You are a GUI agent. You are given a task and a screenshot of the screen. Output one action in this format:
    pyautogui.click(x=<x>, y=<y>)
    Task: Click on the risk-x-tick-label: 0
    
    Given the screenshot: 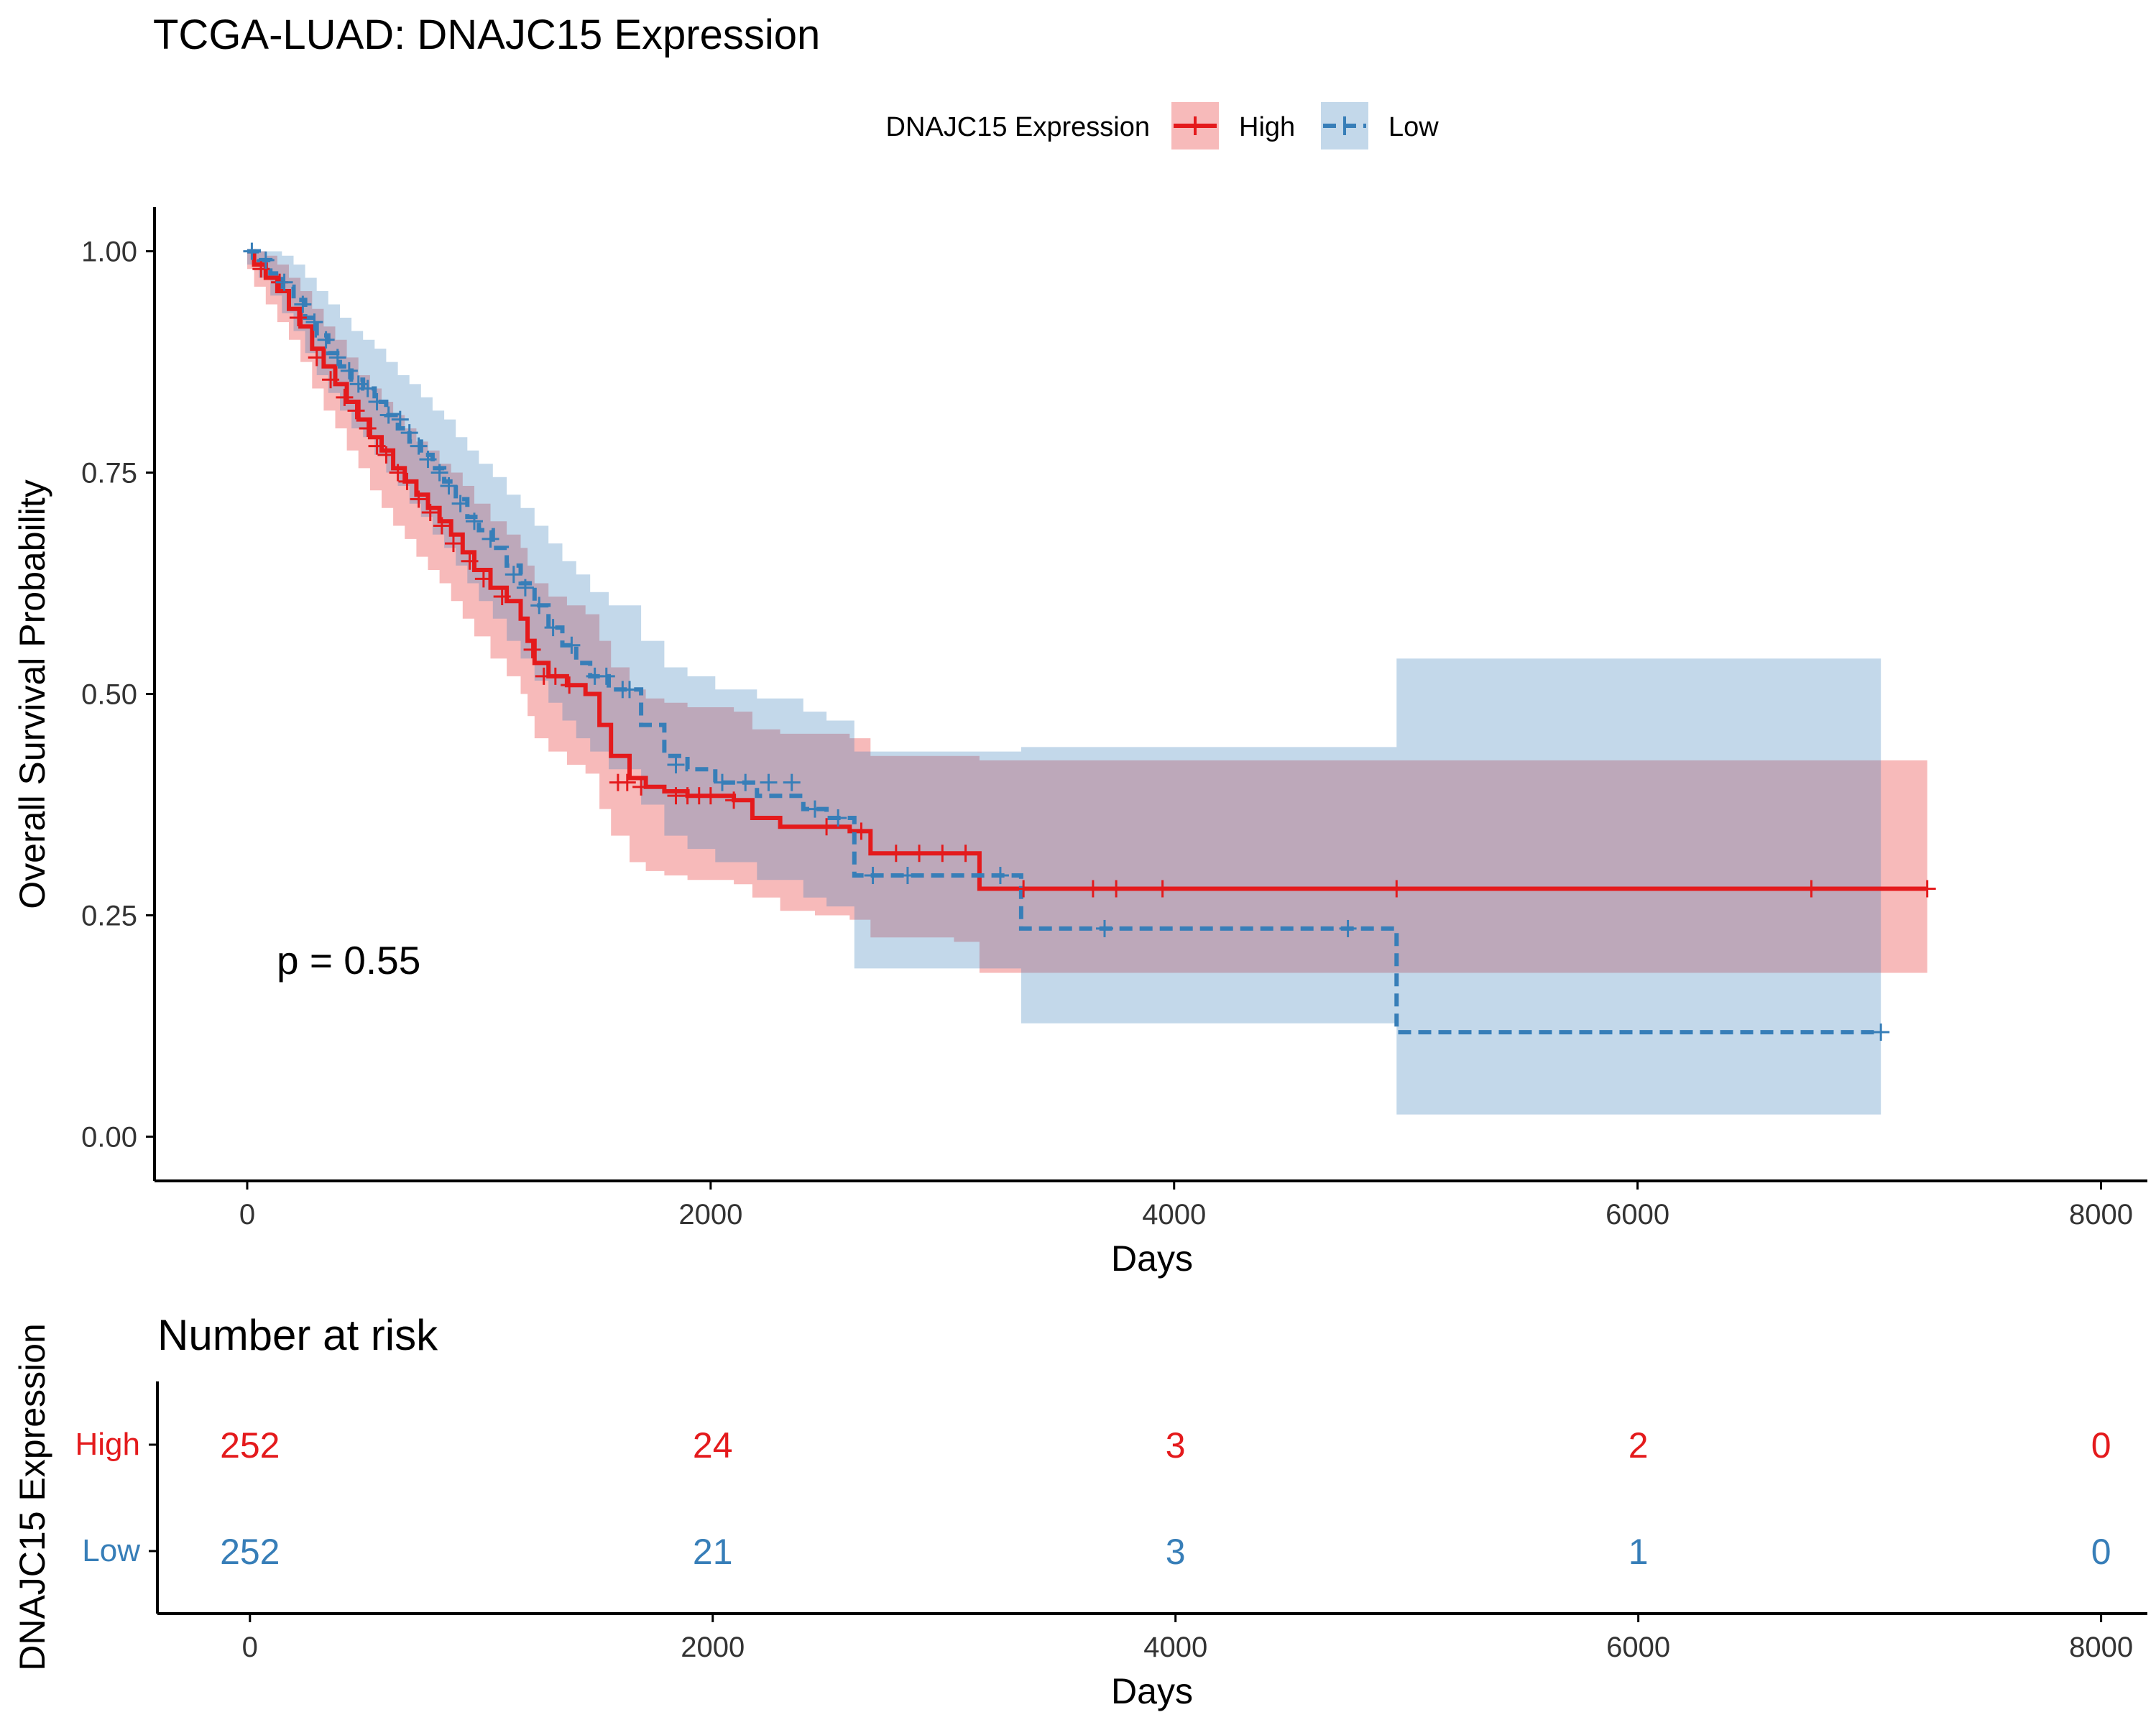 What is the action you would take?
    pyautogui.click(x=250, y=1647)
    